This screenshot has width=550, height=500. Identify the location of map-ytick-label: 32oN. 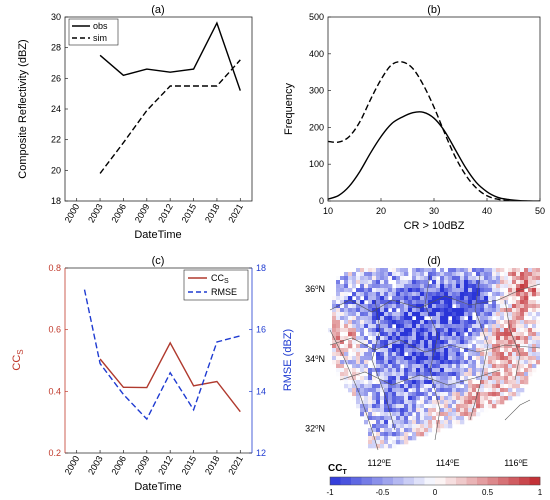
(315, 429).